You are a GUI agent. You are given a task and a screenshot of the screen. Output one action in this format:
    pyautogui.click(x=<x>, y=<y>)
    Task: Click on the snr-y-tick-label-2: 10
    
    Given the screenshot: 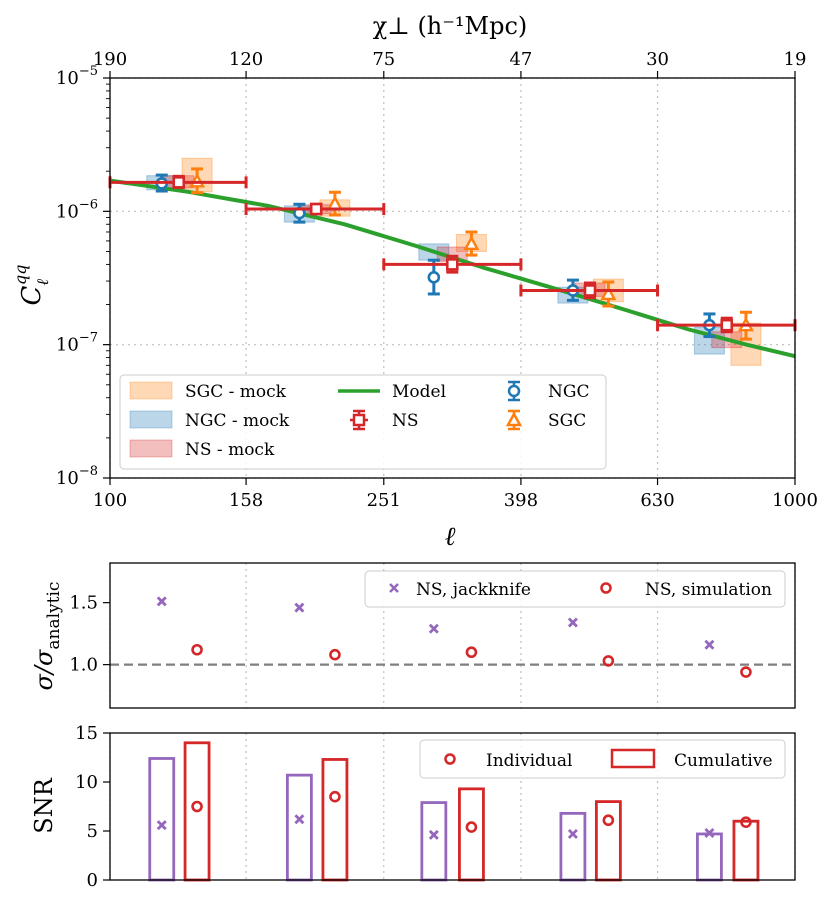 What is the action you would take?
    pyautogui.click(x=86, y=782)
    